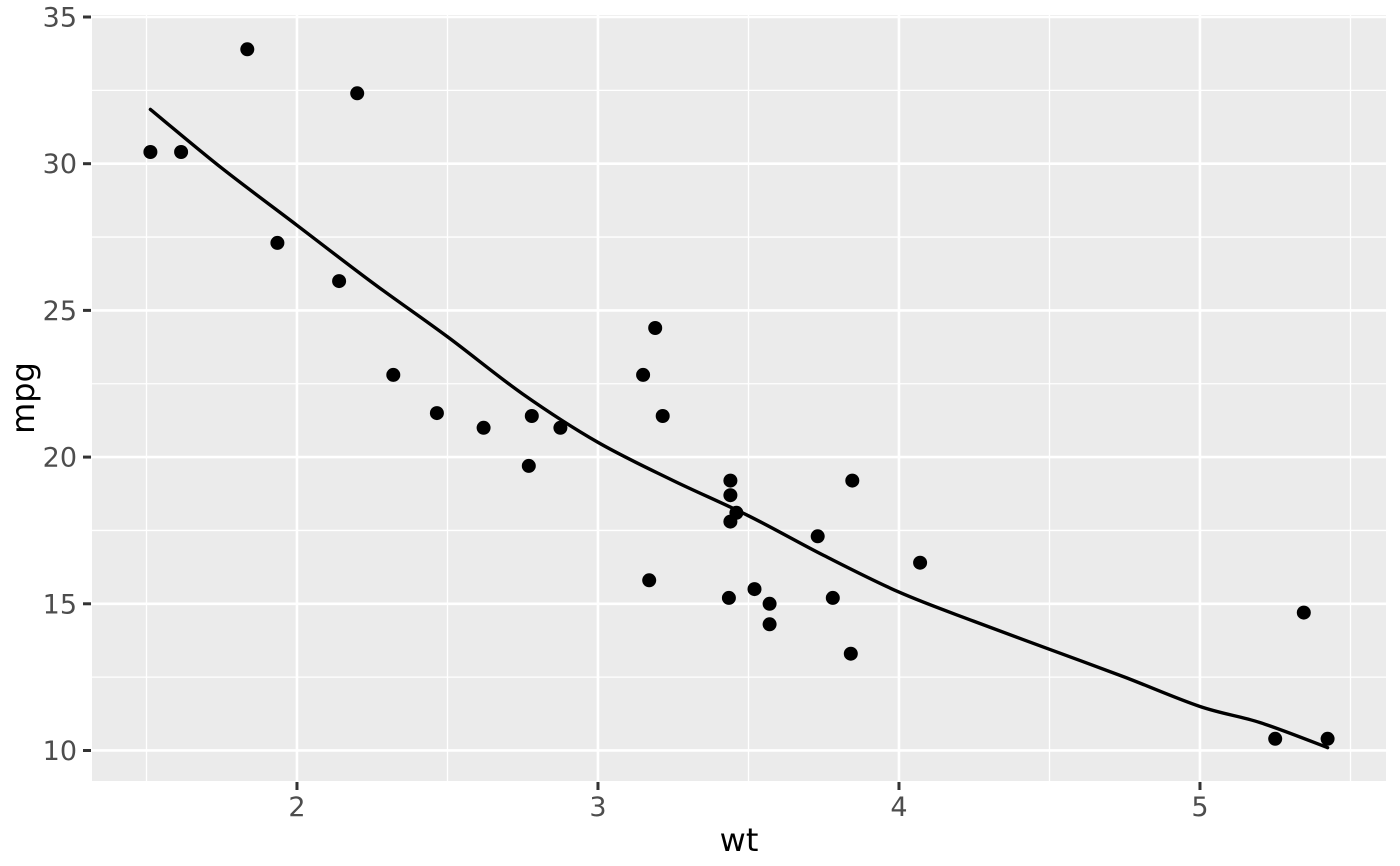 The image size is (1400, 866). I want to click on x-tick-label: 4, so click(898, 807).